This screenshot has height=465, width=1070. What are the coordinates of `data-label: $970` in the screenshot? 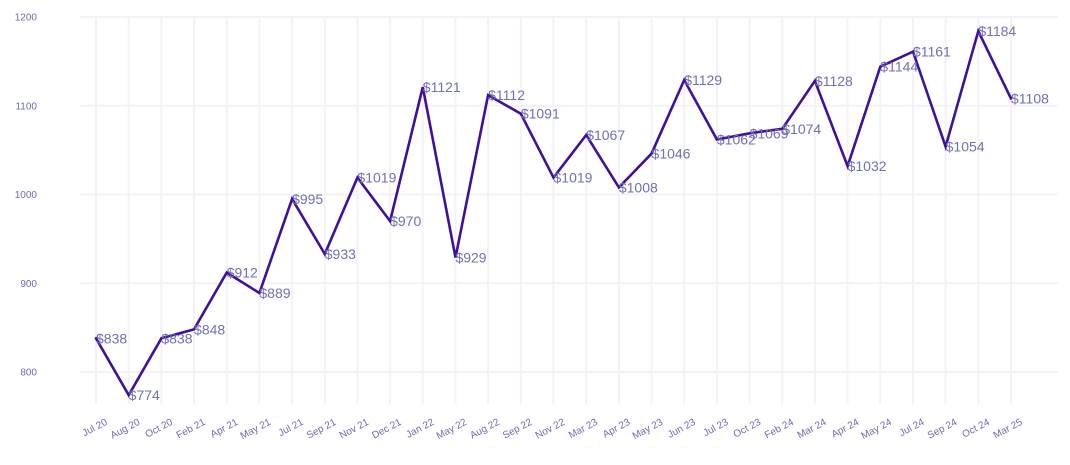 It's located at (405, 221).